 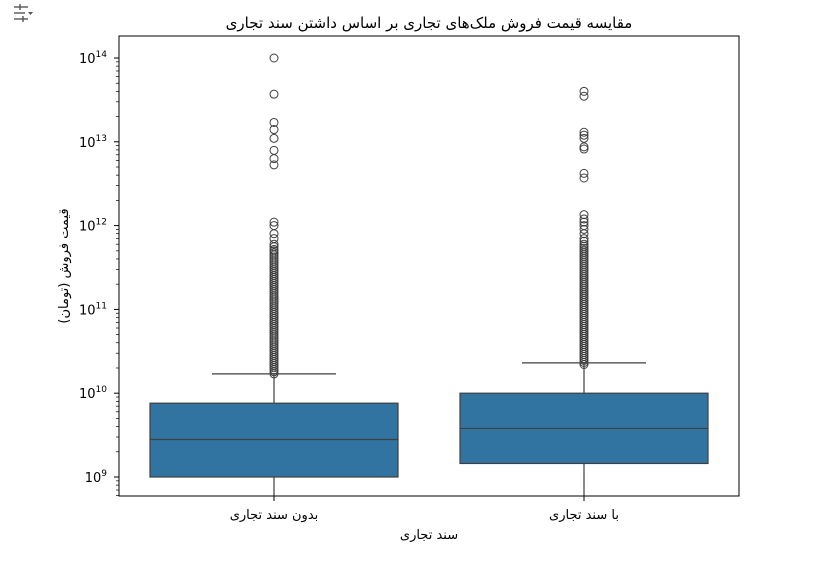 What do you see at coordinates (274, 515) in the screenshot?
I see `x-tick-label: بدون سند تجاری` at bounding box center [274, 515].